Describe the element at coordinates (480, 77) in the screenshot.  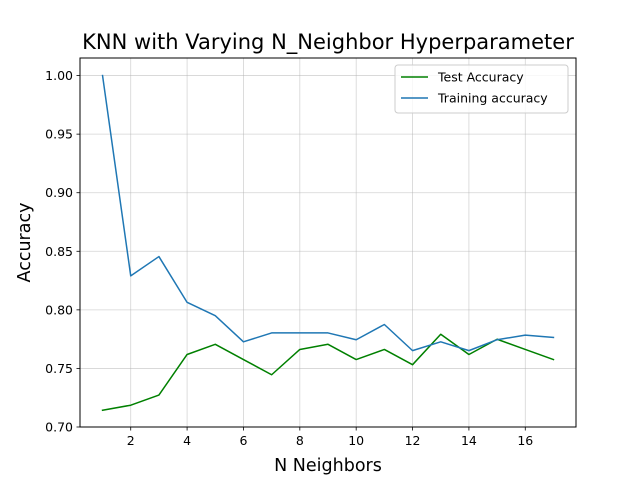
I see `legend-label-0: Test Accuracy` at that location.